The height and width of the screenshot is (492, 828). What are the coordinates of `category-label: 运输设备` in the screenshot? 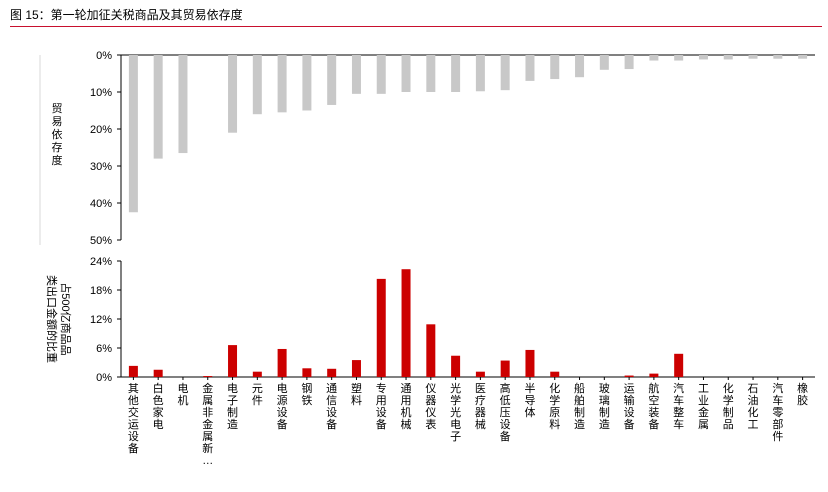 It's located at (629, 406).